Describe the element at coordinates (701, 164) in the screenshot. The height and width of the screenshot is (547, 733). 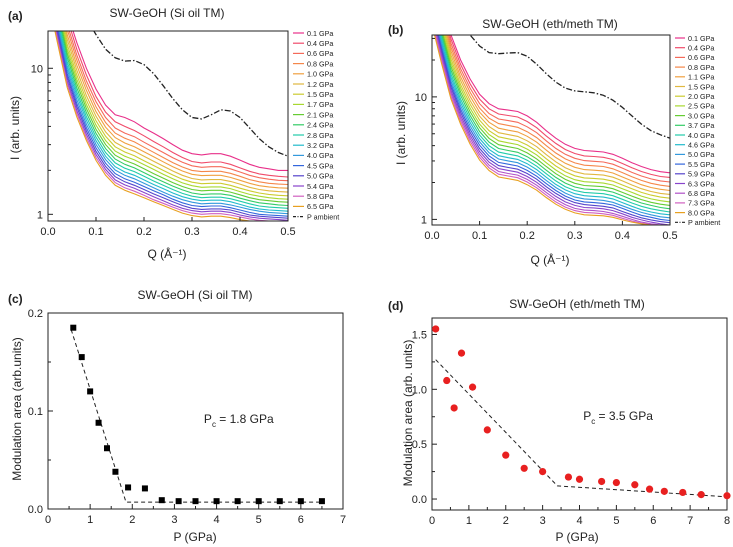
I see `legend-label: 5.5 GPa` at that location.